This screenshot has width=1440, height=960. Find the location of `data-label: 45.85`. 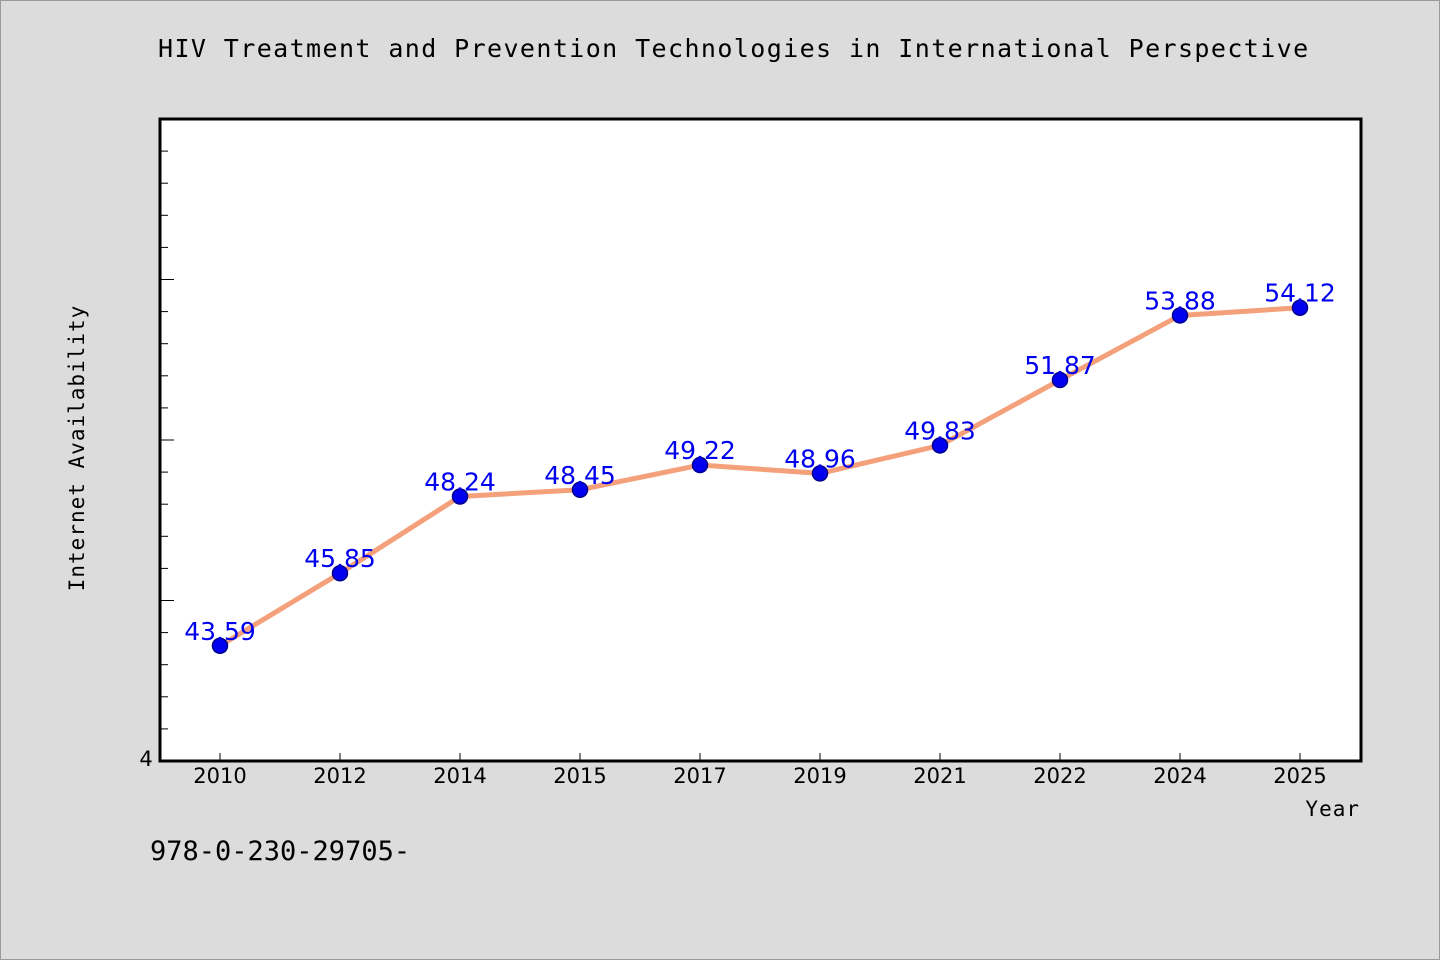

data-label: 45.85 is located at coordinates (340, 558).